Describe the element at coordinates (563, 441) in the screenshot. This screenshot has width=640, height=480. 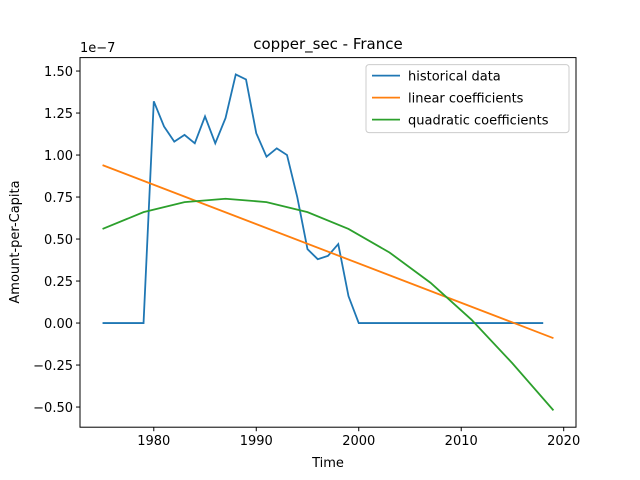
I see `x-tick-label: 2020` at that location.